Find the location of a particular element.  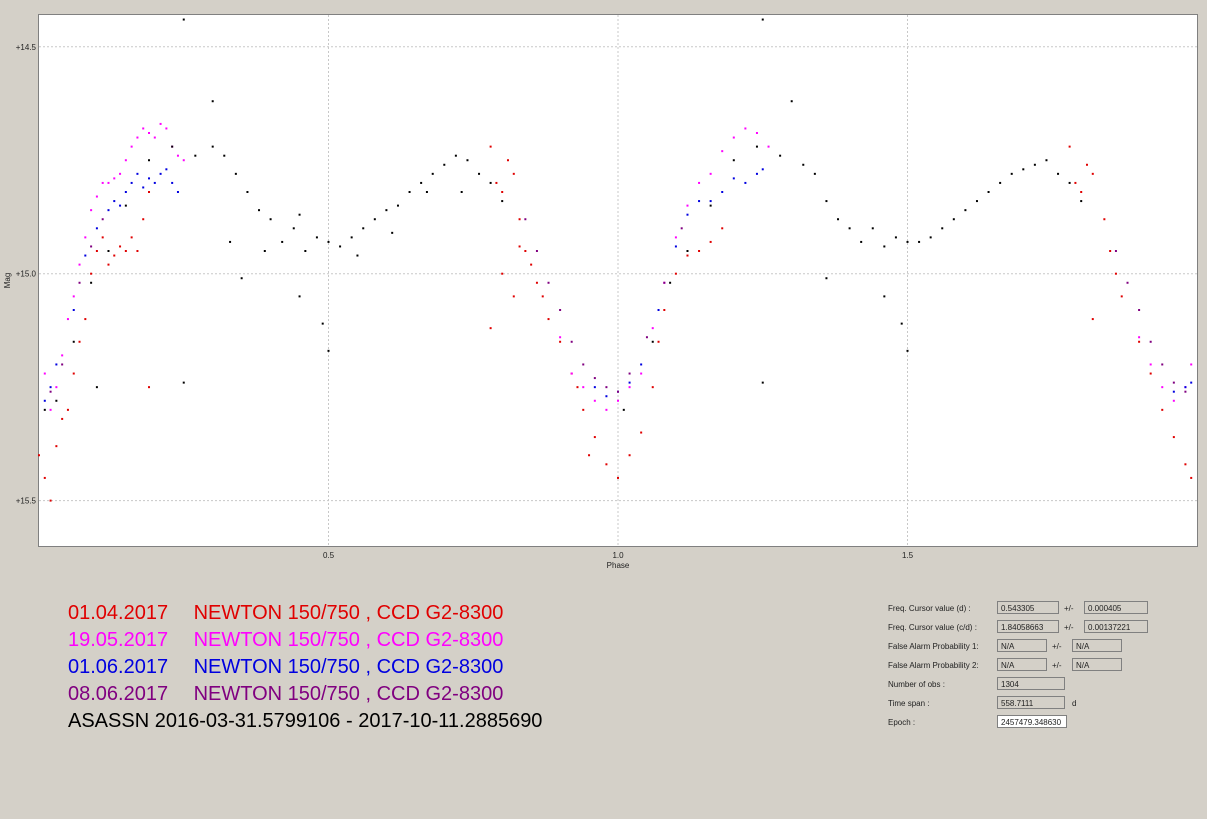

timespan-field: 558.7111 is located at coordinates (1031, 702).